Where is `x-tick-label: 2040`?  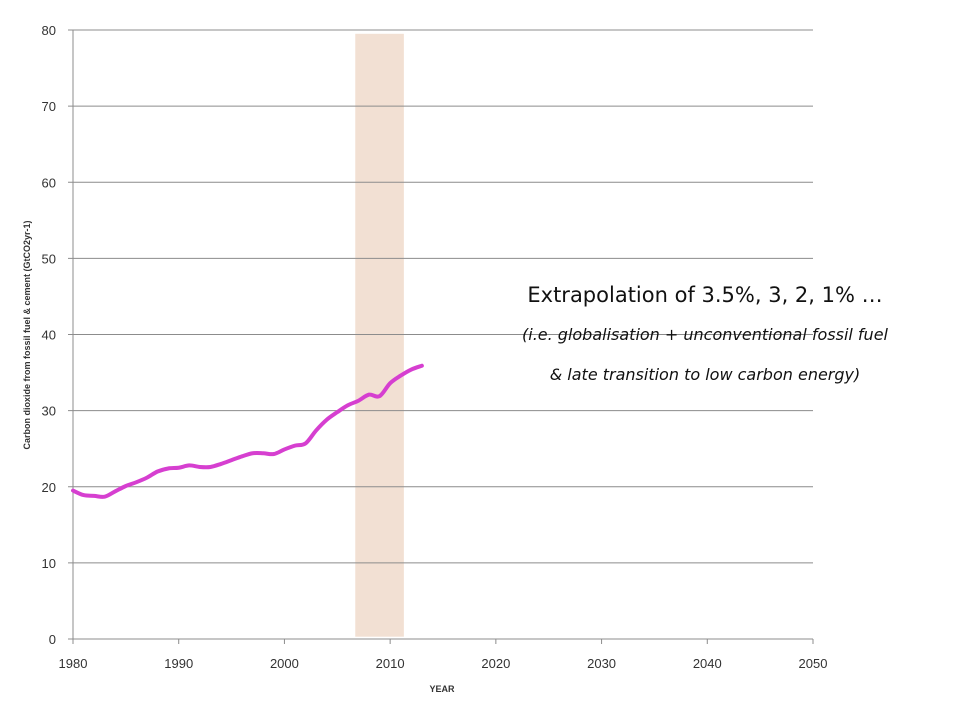 x-tick-label: 2040 is located at coordinates (707, 663).